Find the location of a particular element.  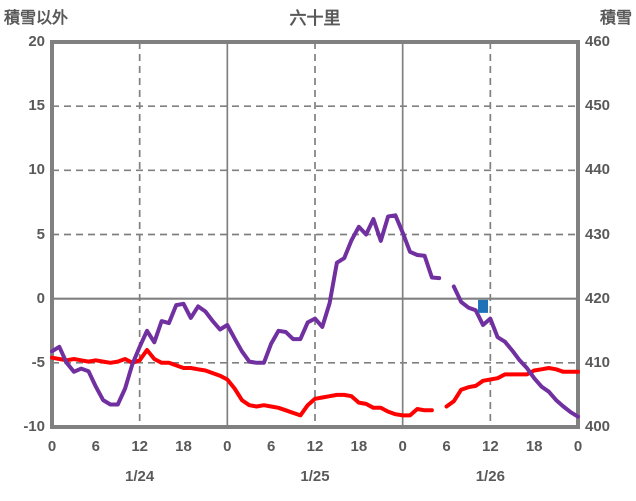

right-axis-tick: 430 is located at coordinates (598, 234).